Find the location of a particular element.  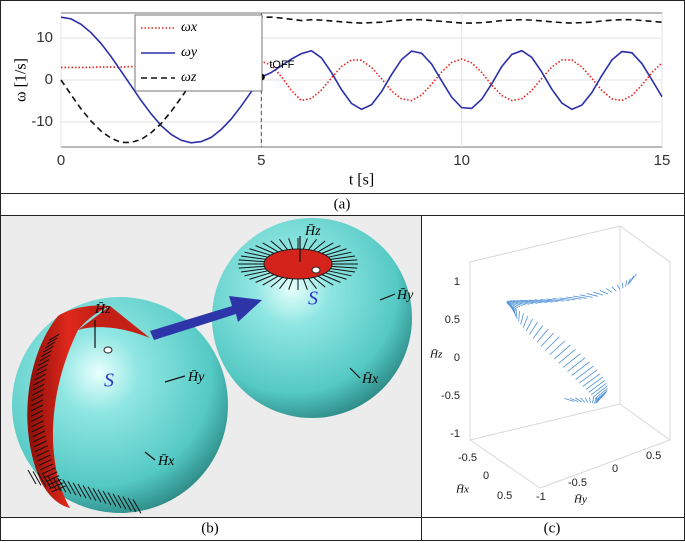

box is located at coordinates (570, 357).